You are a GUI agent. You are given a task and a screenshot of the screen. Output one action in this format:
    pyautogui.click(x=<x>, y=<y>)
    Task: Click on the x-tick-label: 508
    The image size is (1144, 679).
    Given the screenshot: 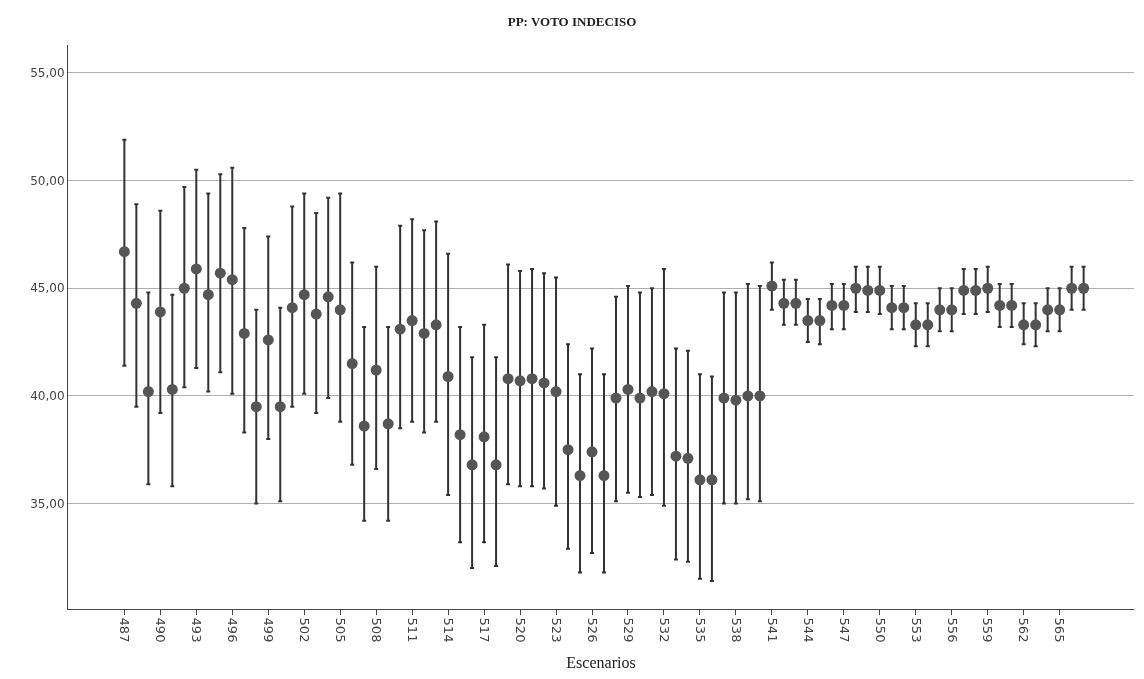 What is the action you would take?
    pyautogui.click(x=376, y=630)
    